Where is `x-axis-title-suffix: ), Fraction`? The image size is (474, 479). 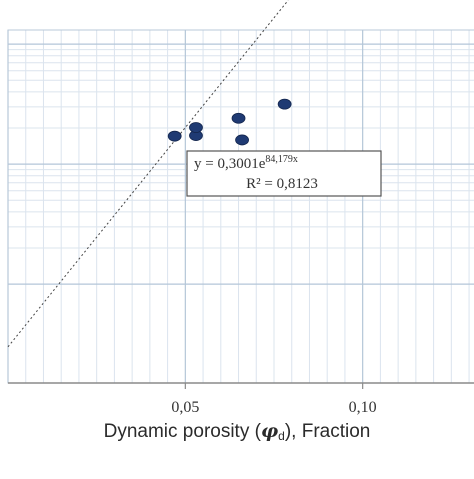 x-axis-title-suffix: ), Fraction is located at coordinates (327, 431).